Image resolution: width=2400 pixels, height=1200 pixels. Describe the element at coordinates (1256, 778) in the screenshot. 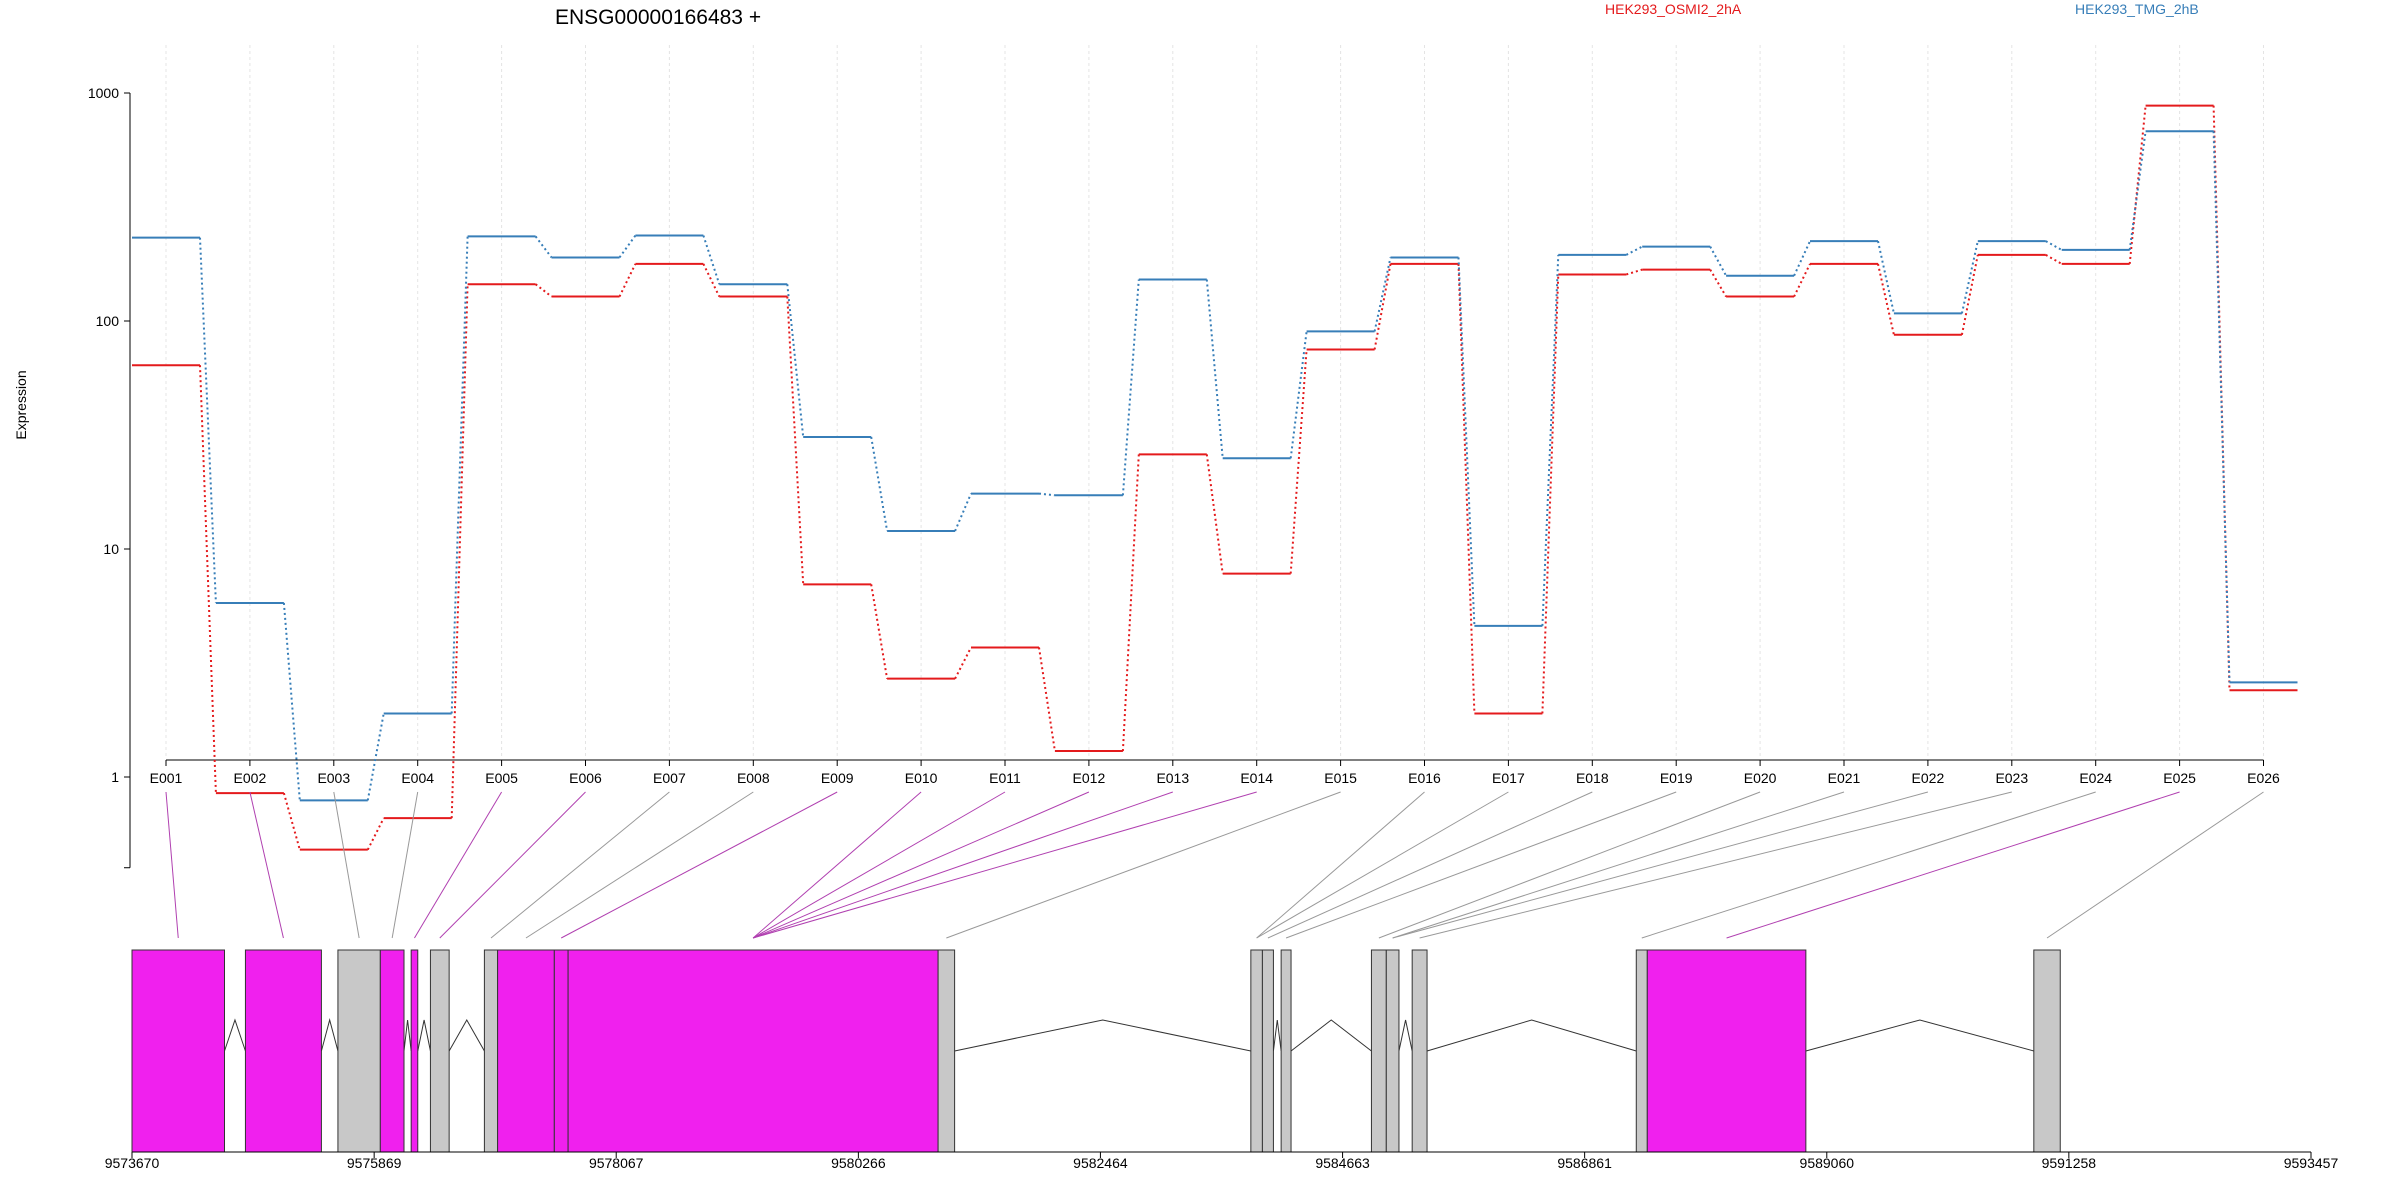

I see `x-tick-label-e014: E014` at that location.